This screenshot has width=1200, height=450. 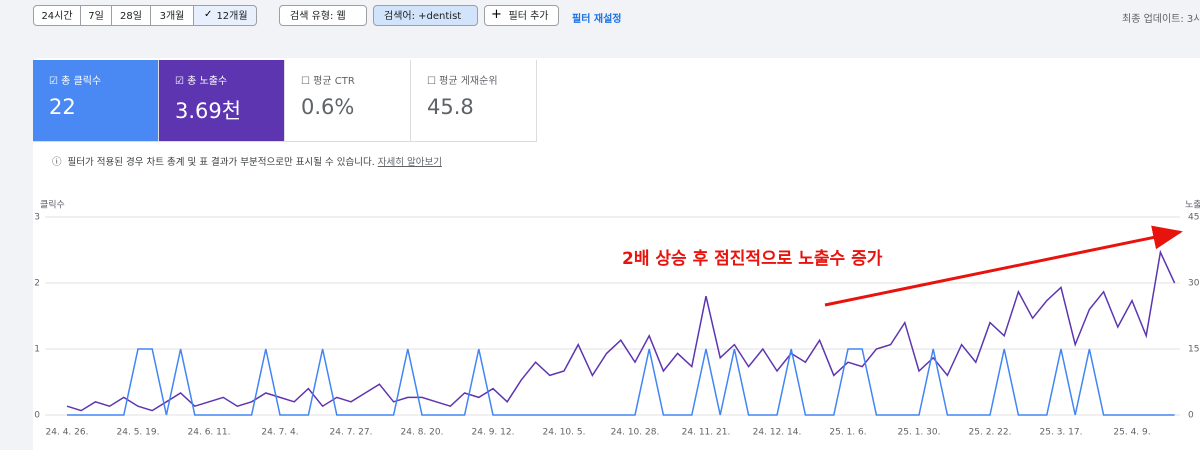 I want to click on x-tick-label: 24. 4. 26., so click(x=67, y=433).